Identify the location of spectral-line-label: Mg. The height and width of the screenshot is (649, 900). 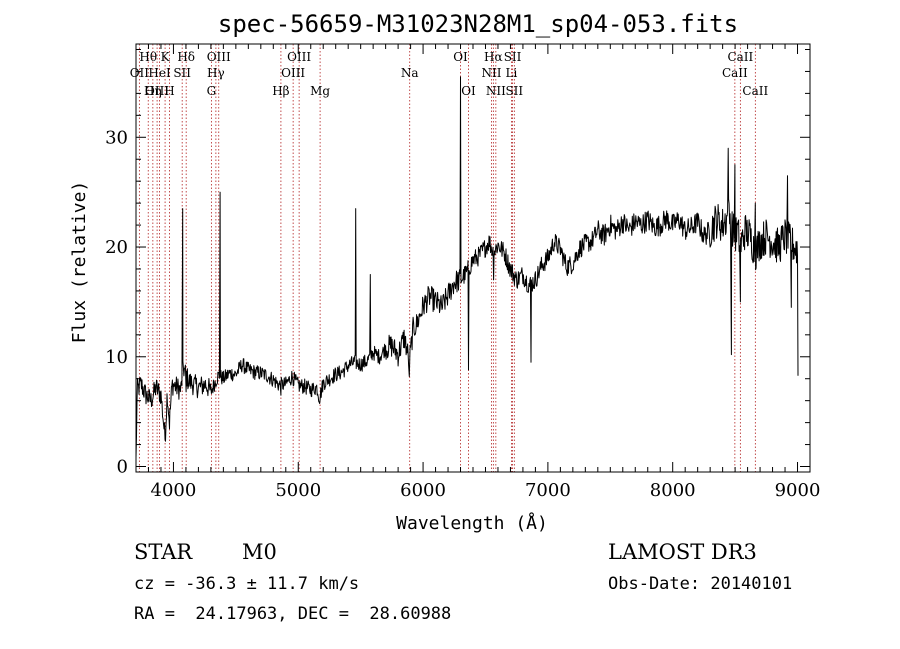
(320, 91).